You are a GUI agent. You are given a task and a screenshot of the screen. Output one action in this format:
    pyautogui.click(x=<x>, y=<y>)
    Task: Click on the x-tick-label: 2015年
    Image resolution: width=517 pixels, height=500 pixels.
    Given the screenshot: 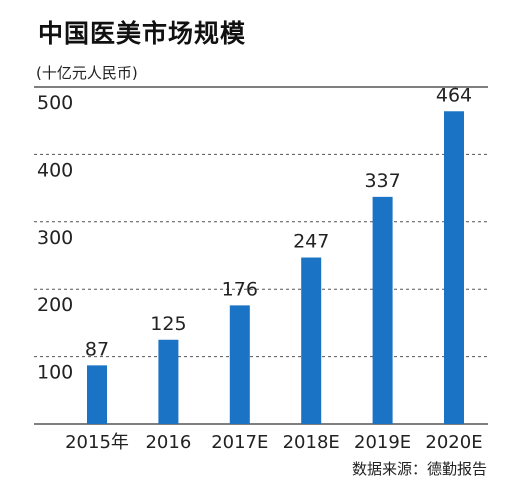 What is the action you would take?
    pyautogui.click(x=97, y=442)
    